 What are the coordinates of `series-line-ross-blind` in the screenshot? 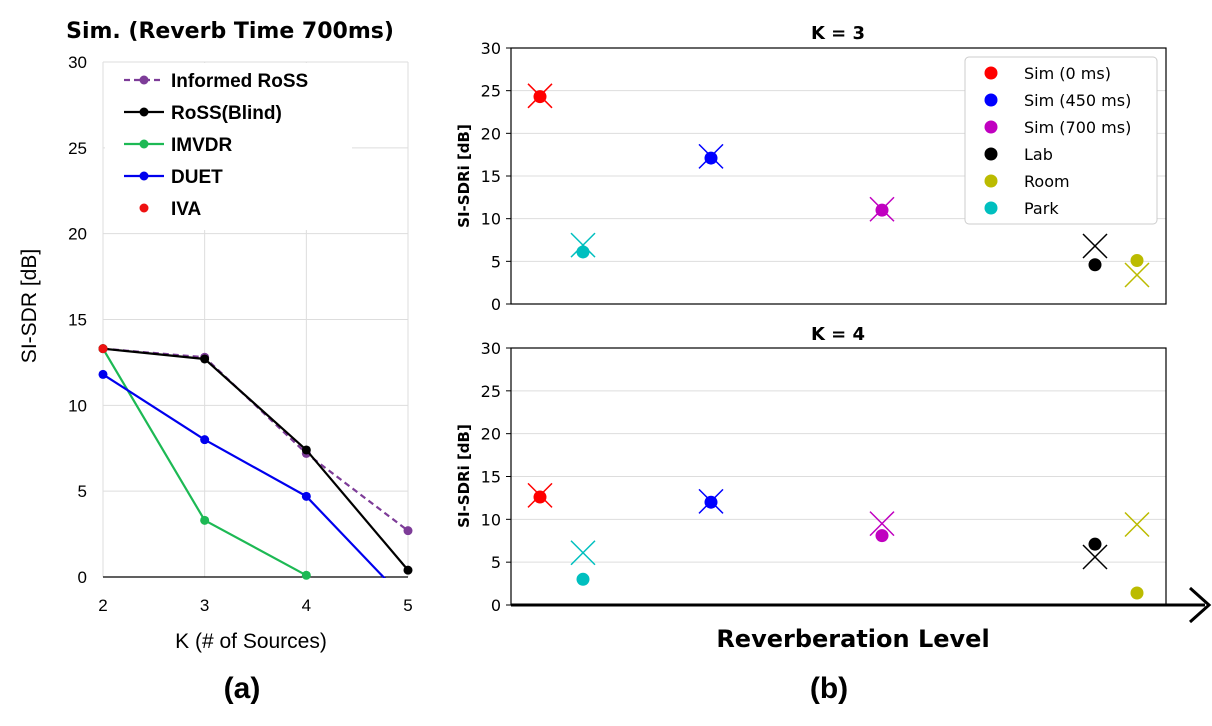 It's located at (255, 459).